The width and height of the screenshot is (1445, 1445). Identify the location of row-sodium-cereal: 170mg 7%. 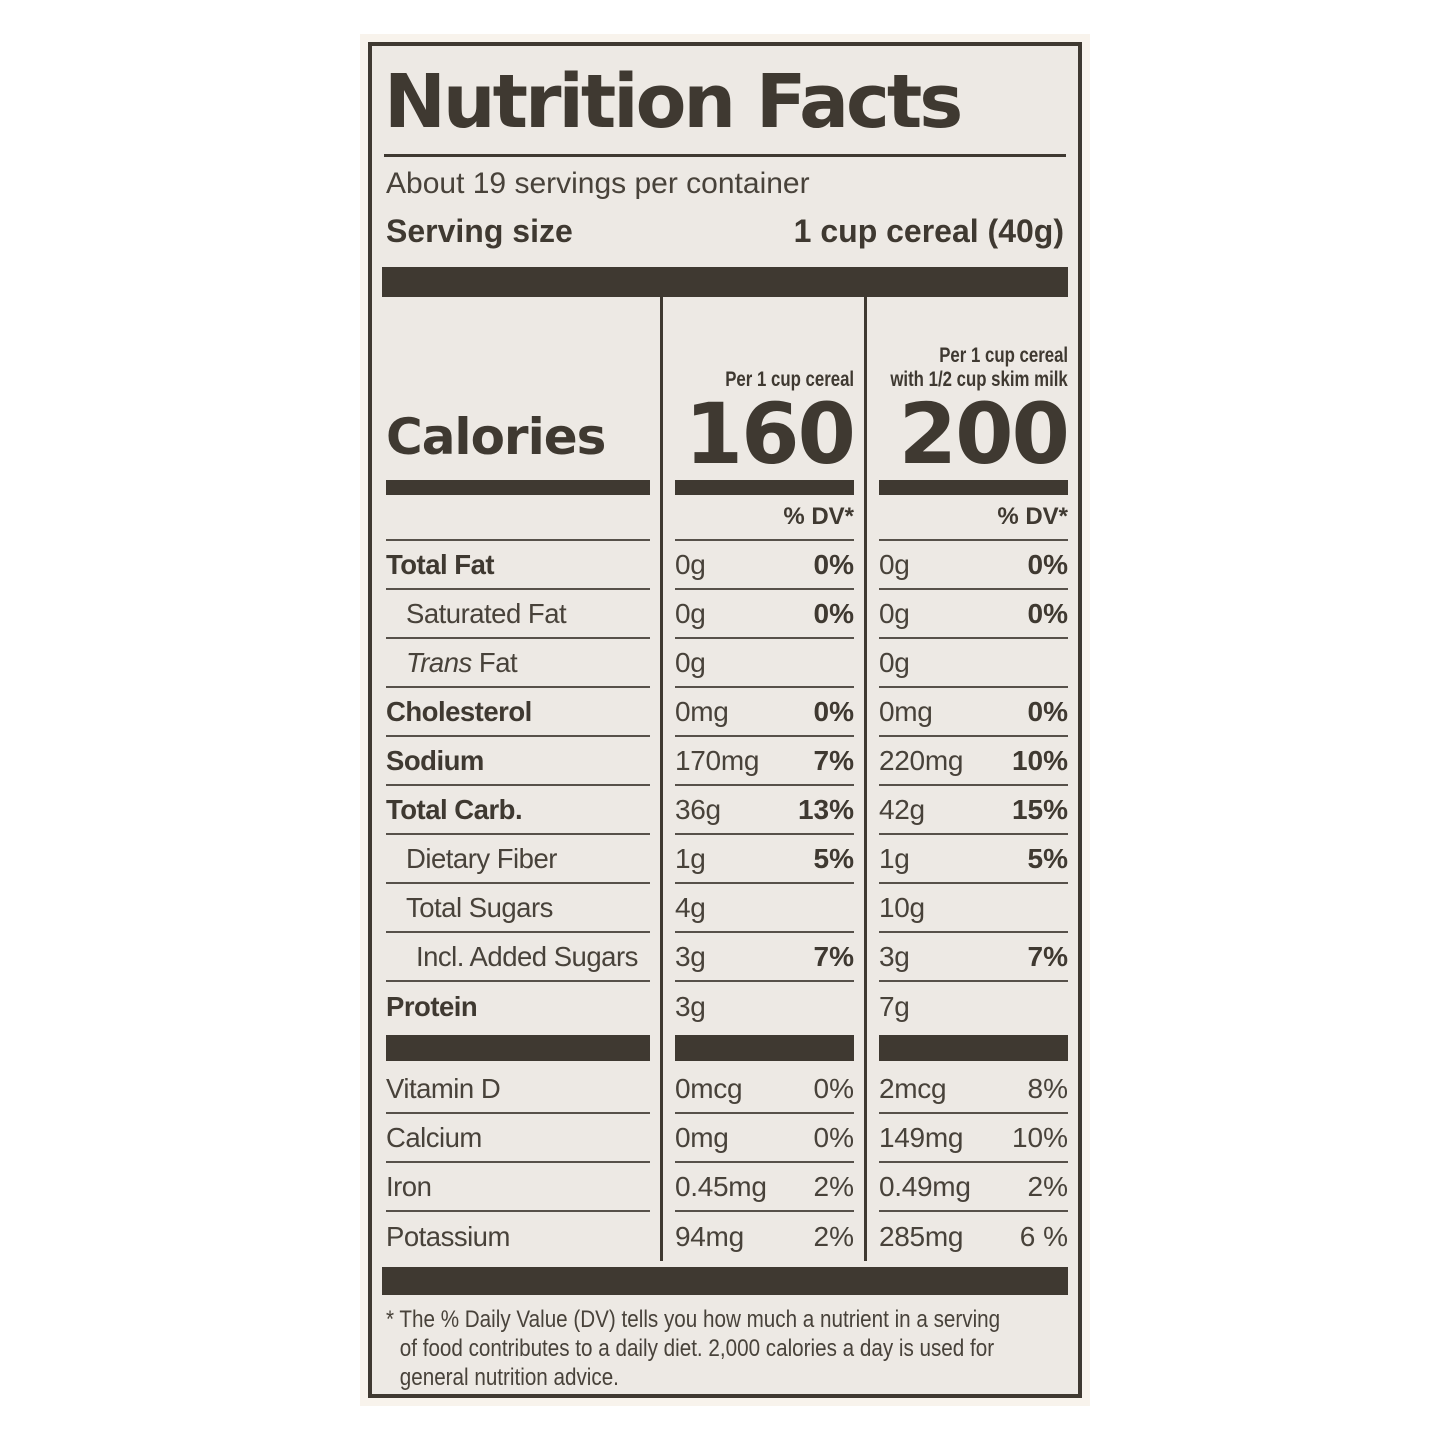
(762, 761).